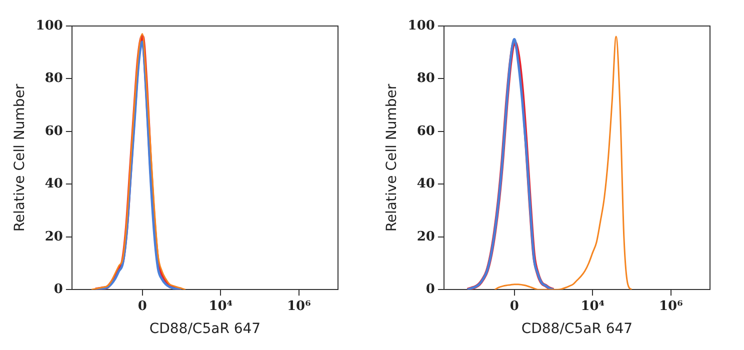 The width and height of the screenshot is (744, 350). What do you see at coordinates (563, 163) in the screenshot?
I see `line-series` at bounding box center [563, 163].